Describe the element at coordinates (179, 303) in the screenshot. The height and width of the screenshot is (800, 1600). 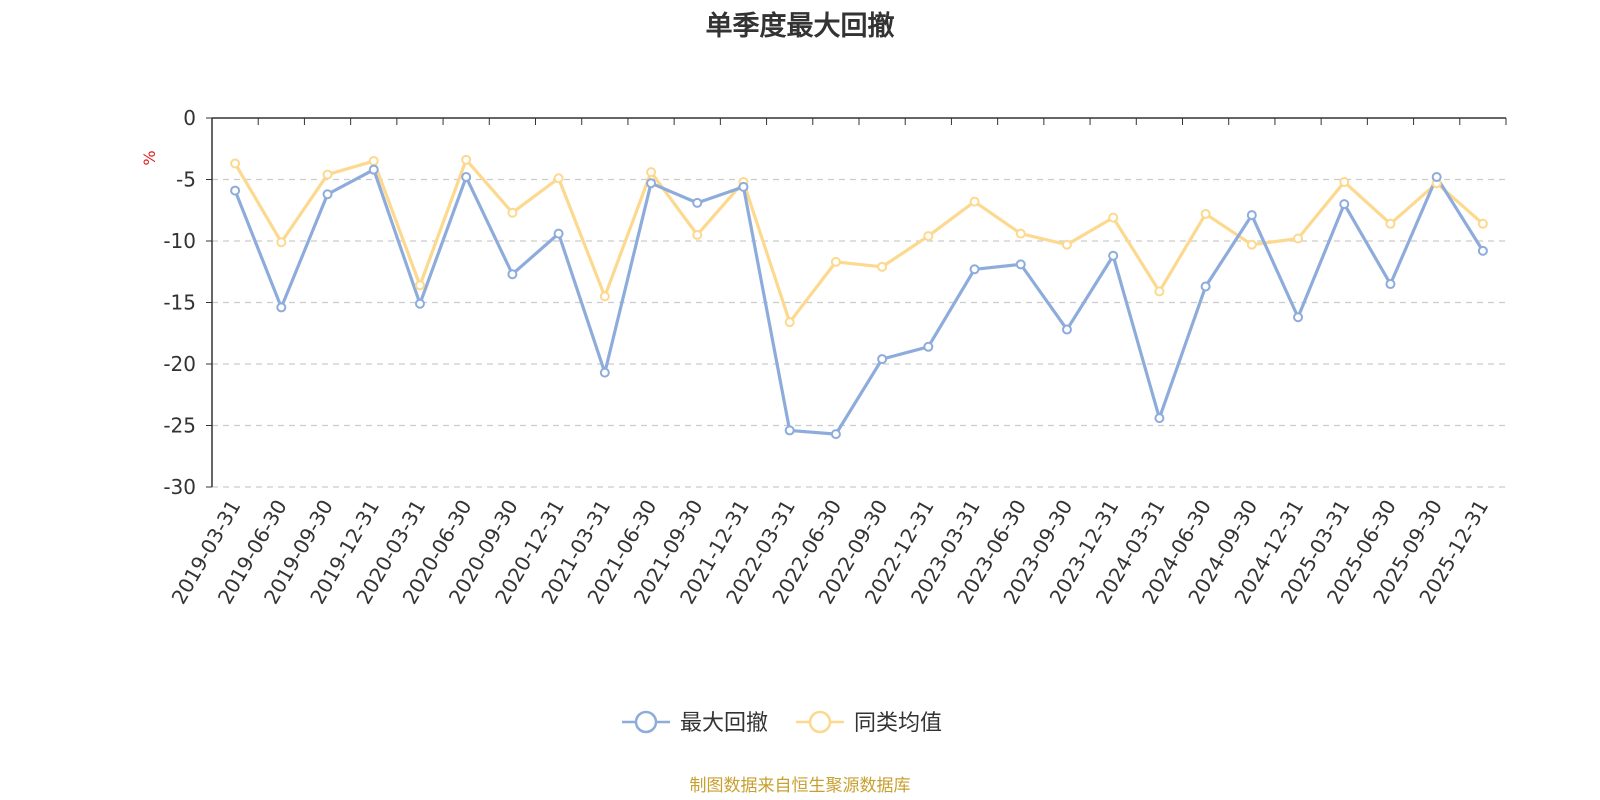
I see `y-tick-label: -15` at that location.